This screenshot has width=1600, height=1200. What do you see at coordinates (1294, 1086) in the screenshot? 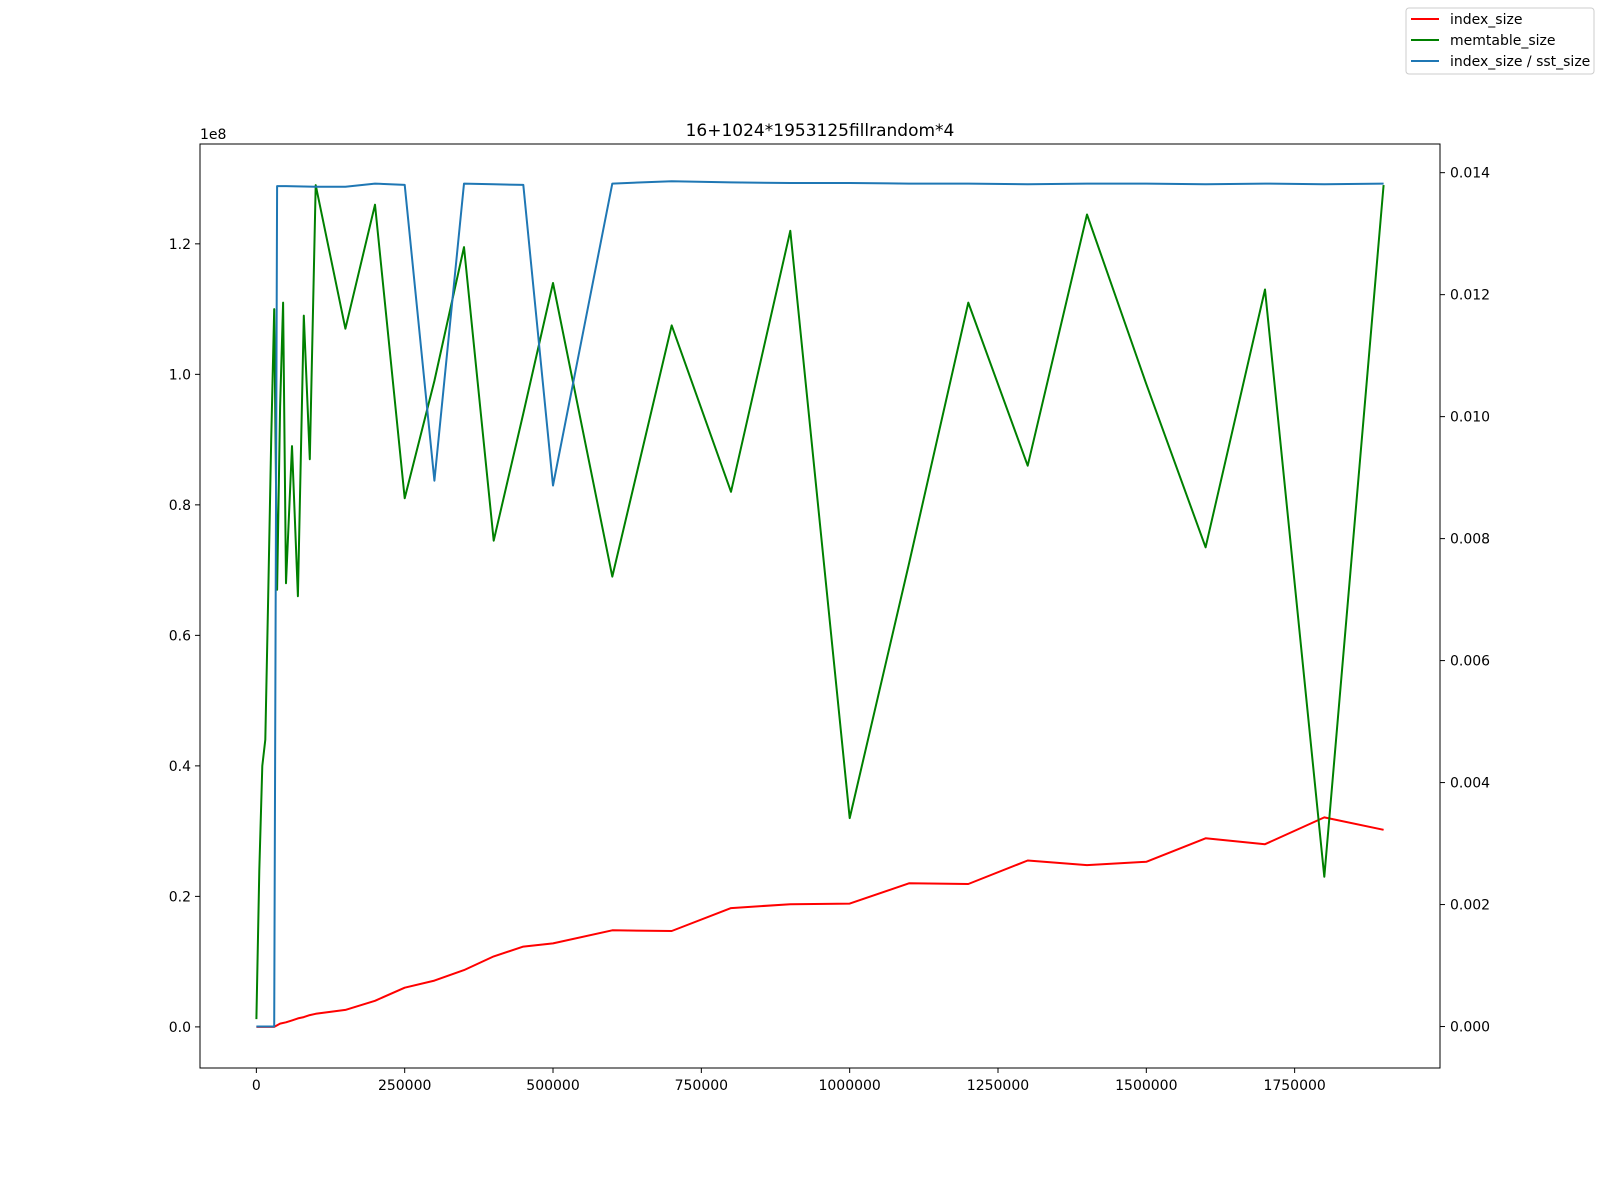
I see `x-tick-label: 1750000` at bounding box center [1294, 1086].